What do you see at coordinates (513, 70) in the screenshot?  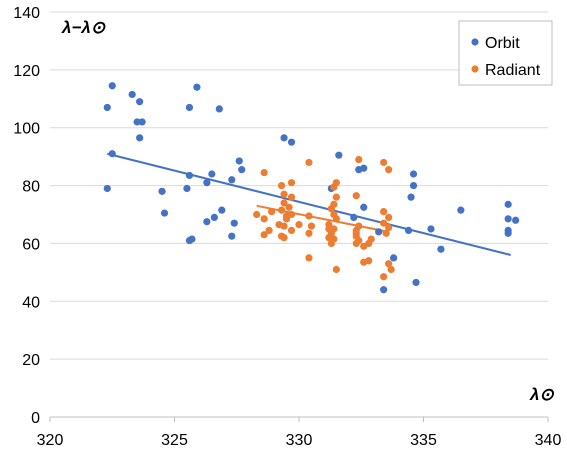 I see `legend-label-radiant: Radiant` at bounding box center [513, 70].